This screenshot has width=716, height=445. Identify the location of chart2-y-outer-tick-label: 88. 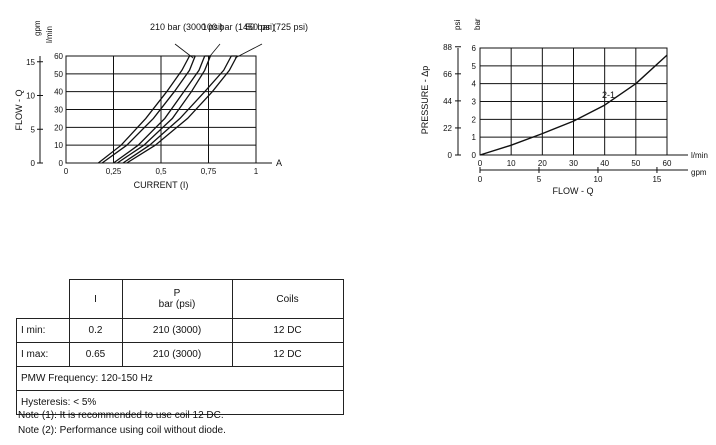
(447, 47).